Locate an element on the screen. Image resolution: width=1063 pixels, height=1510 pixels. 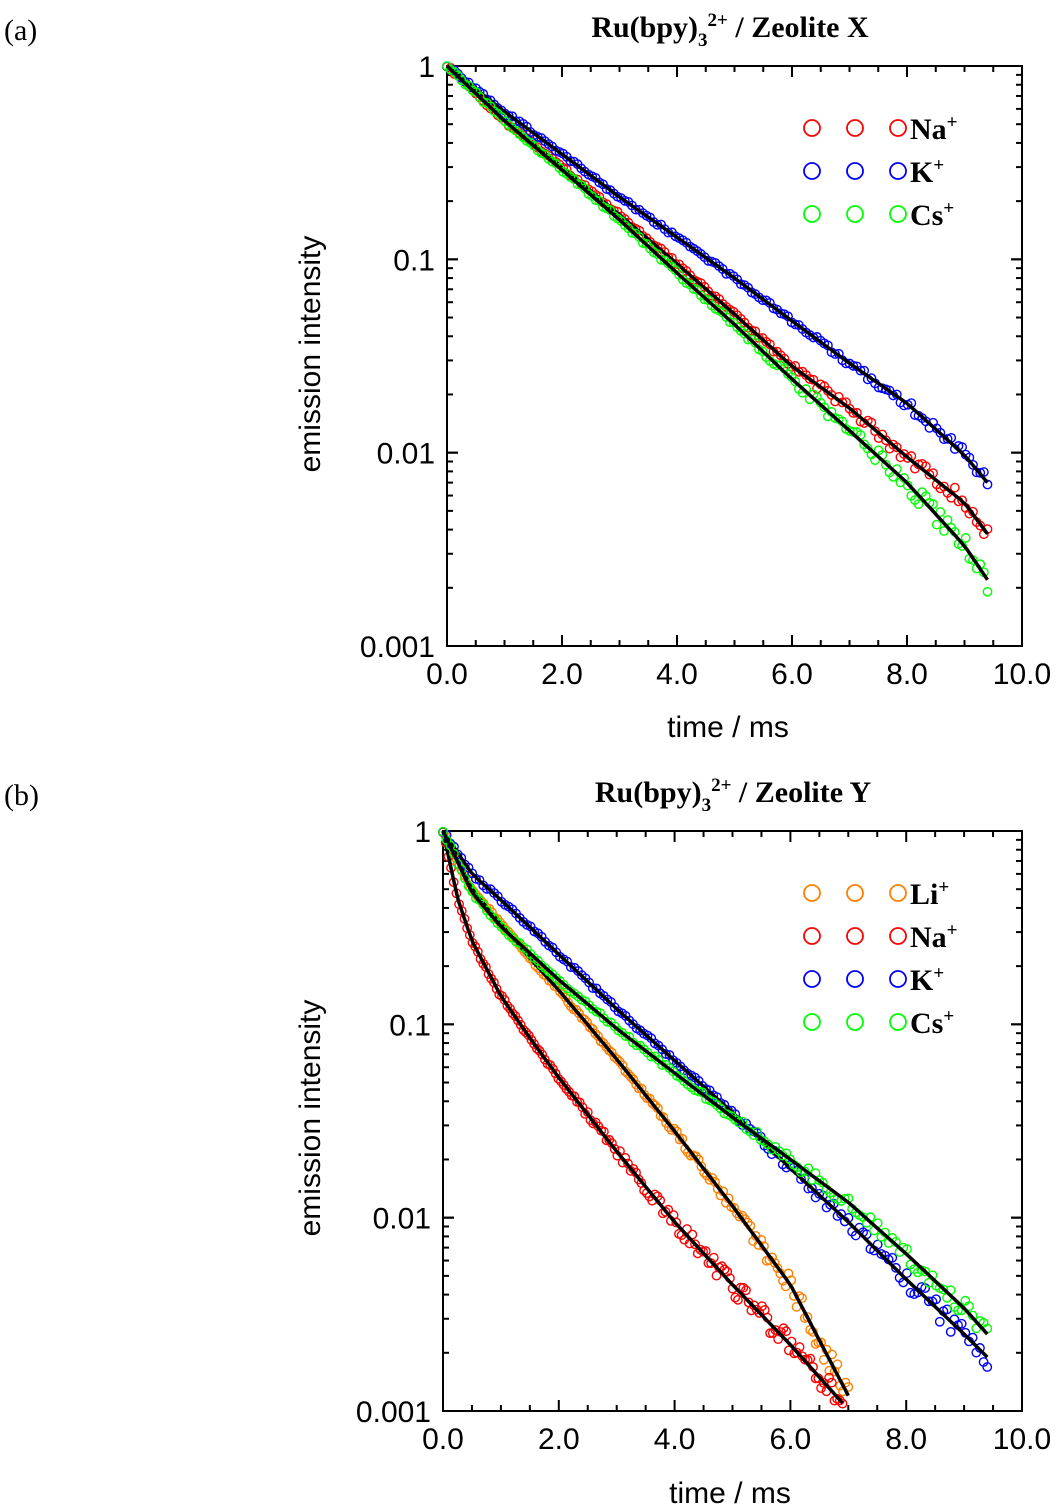
panel-b-x-tick-label: 6.0 is located at coordinates (791, 1439).